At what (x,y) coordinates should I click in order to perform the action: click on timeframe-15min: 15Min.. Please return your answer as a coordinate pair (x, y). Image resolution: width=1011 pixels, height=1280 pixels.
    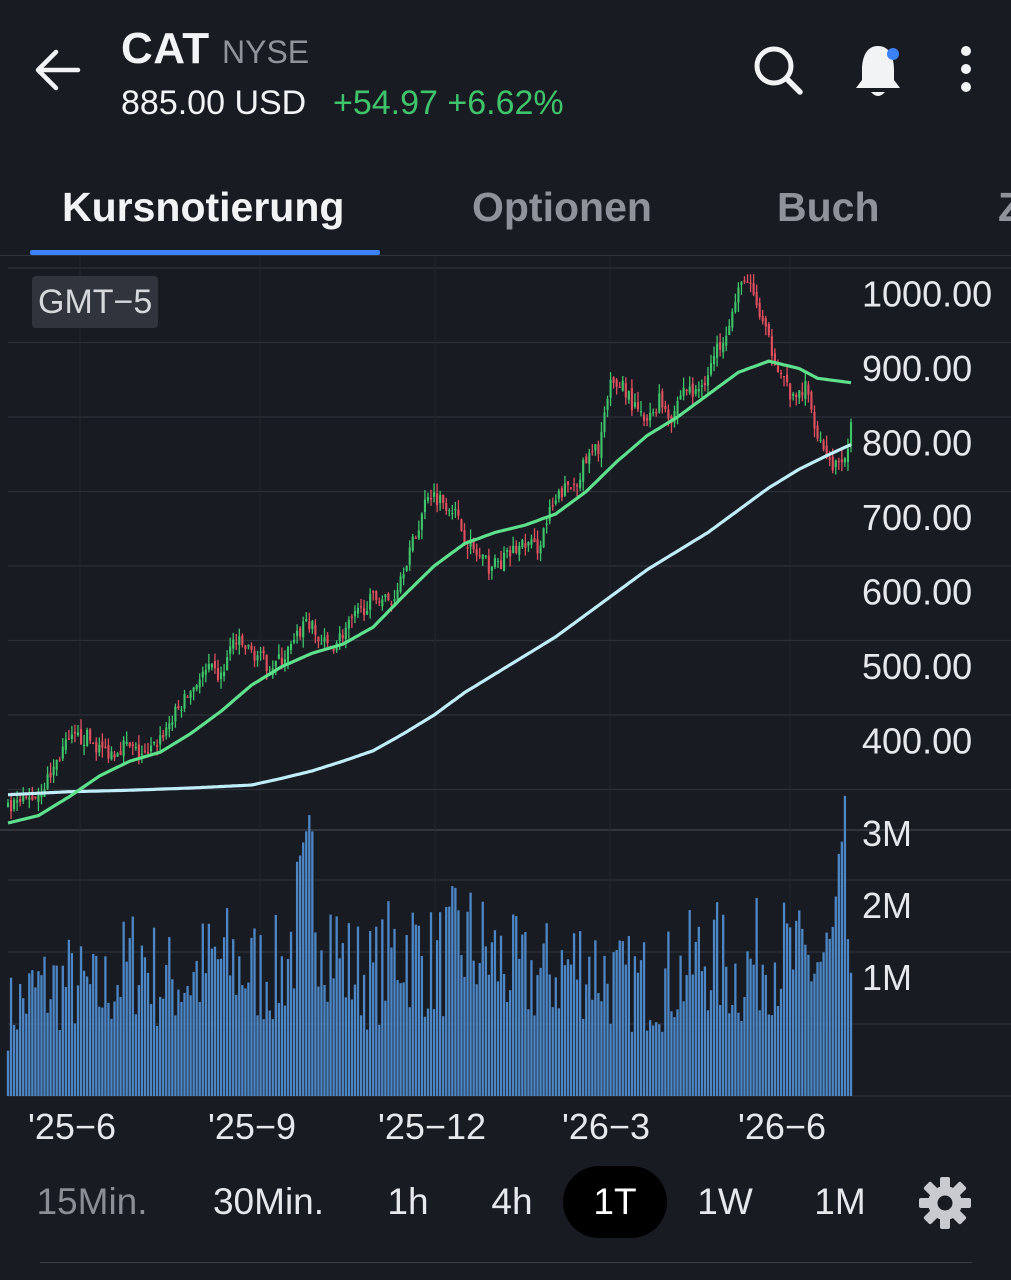
    Looking at the image, I should click on (92, 1201).